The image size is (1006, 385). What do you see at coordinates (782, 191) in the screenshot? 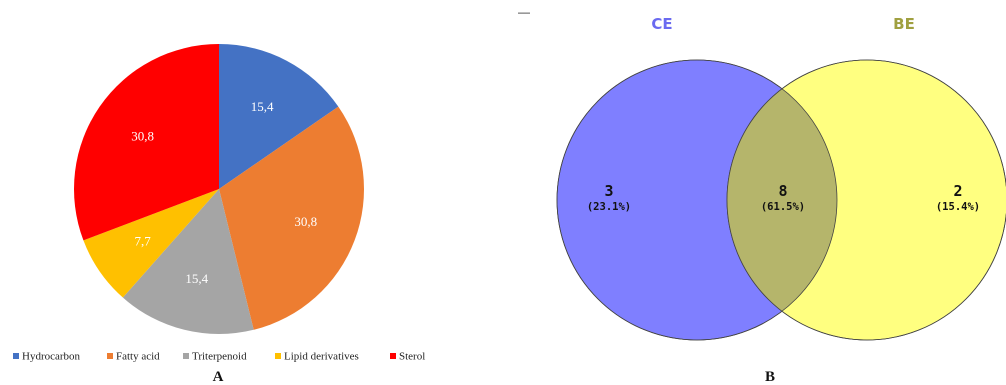
I see `venn-count-overlap: 8` at bounding box center [782, 191].